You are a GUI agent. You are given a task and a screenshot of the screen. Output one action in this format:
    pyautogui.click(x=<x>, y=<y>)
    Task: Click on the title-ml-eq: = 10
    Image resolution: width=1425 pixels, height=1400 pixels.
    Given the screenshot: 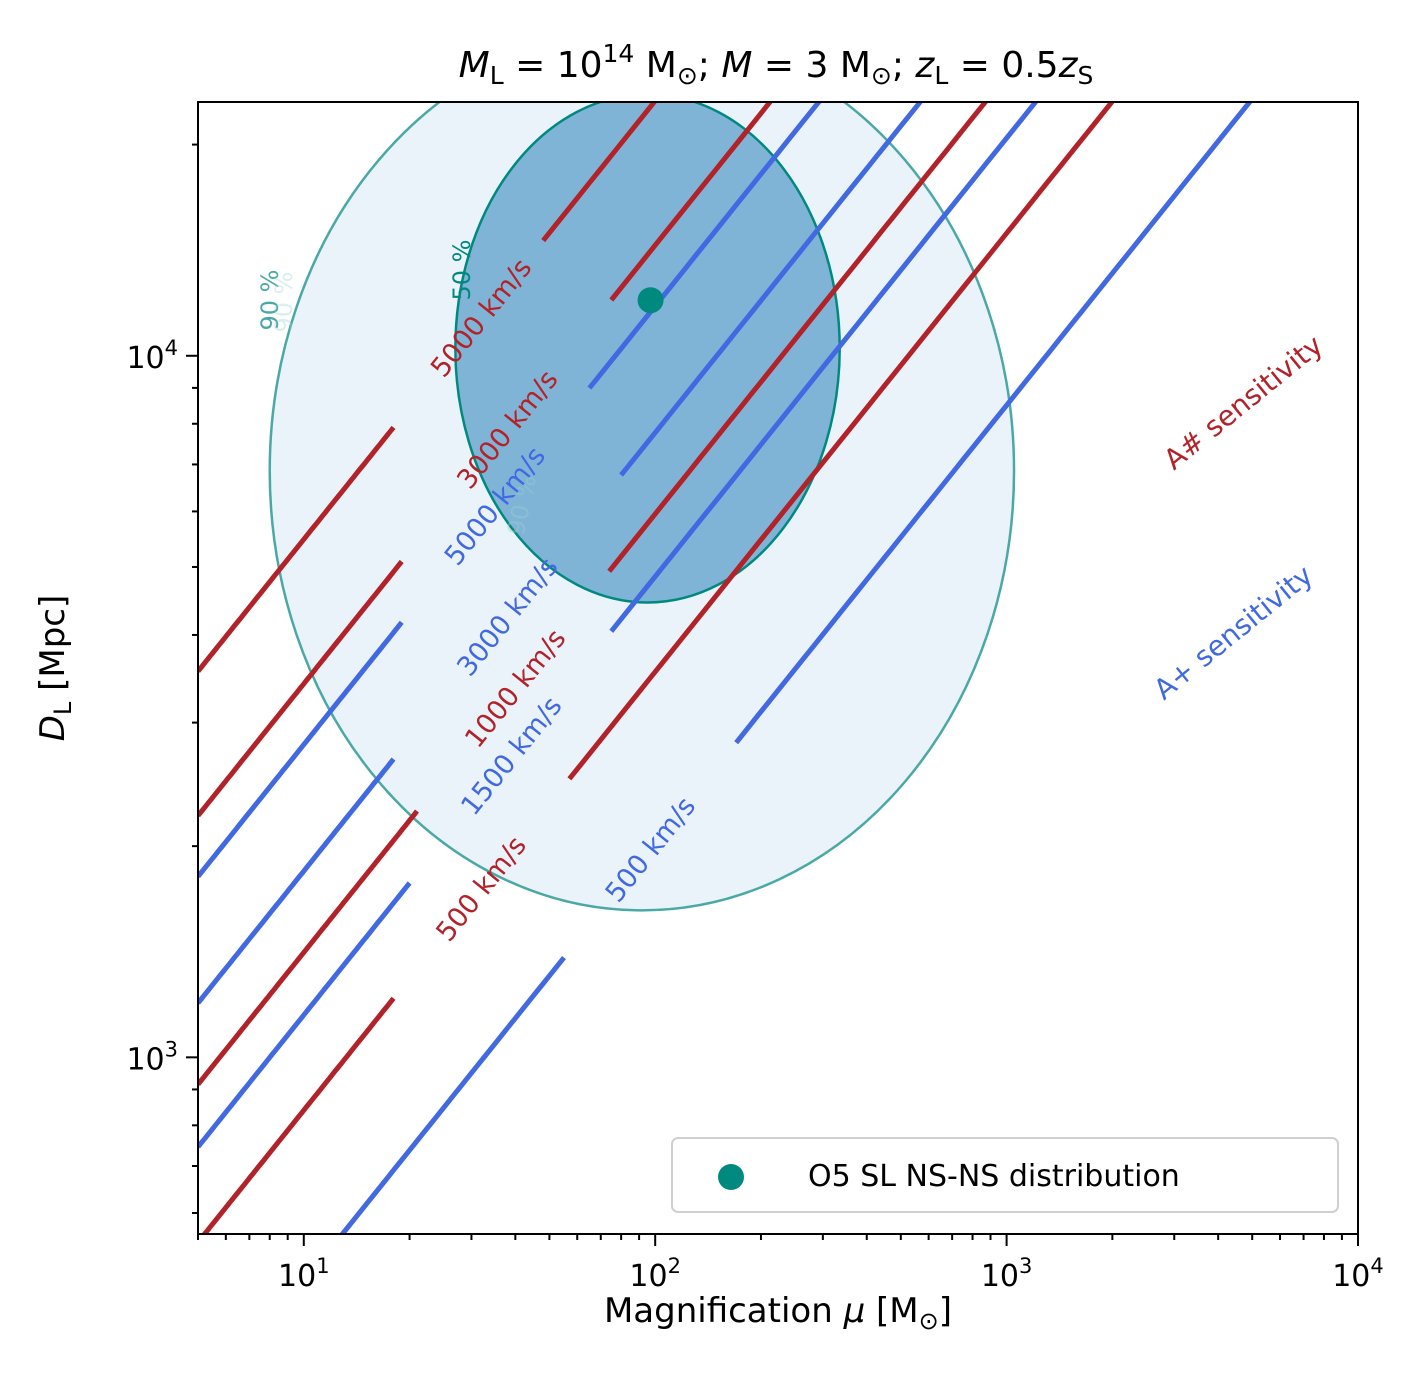 What is the action you would take?
    pyautogui.click(x=553, y=65)
    